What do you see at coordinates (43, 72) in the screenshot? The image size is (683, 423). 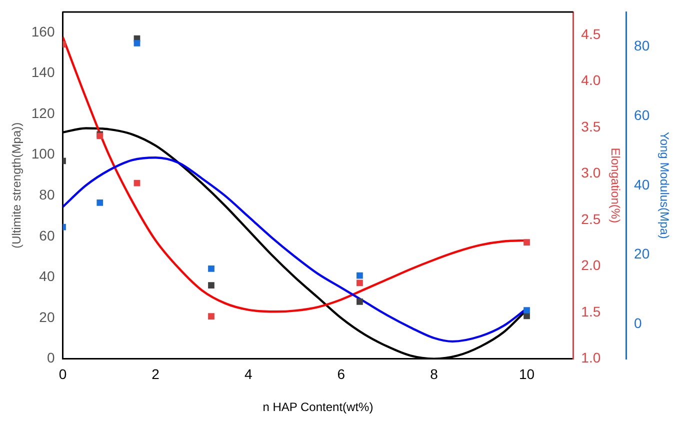 I see `y-tick-label: 140` at bounding box center [43, 72].